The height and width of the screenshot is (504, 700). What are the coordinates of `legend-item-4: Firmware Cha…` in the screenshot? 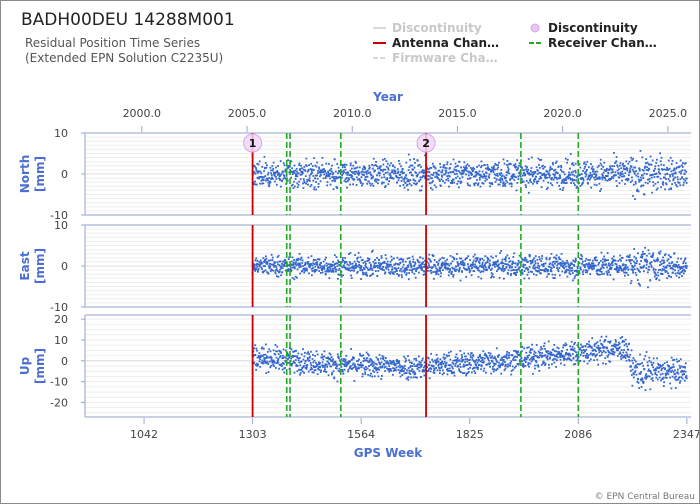 It's located at (435, 58).